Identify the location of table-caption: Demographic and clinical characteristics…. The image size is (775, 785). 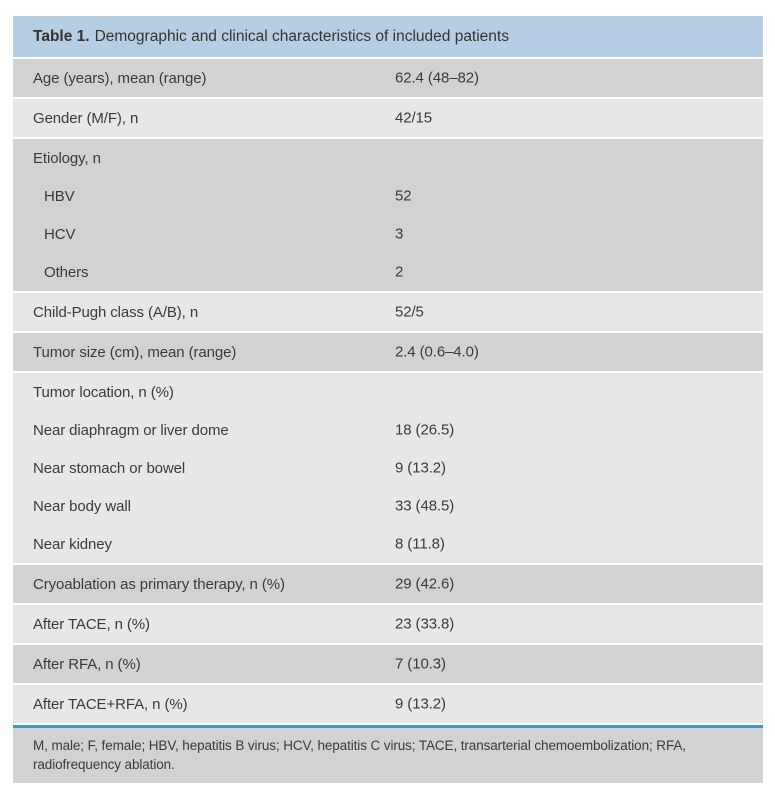
(301, 36).